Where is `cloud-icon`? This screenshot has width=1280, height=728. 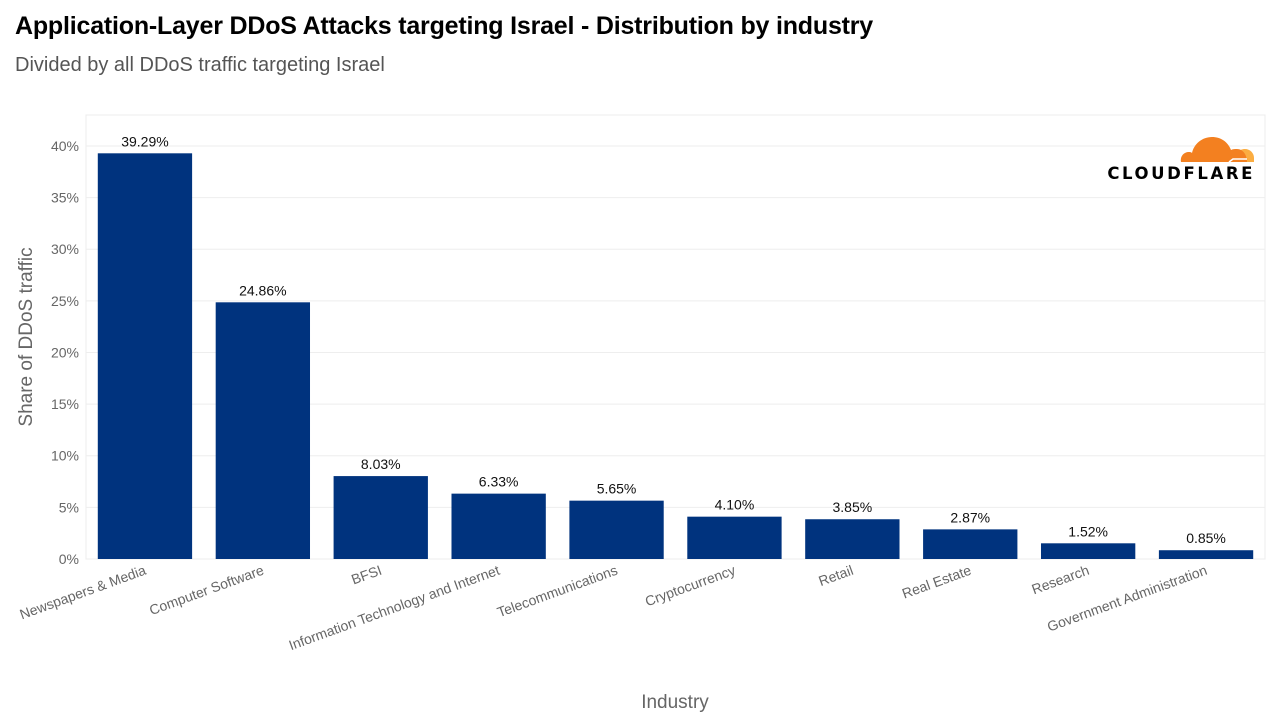
cloud-icon is located at coordinates (1217, 150).